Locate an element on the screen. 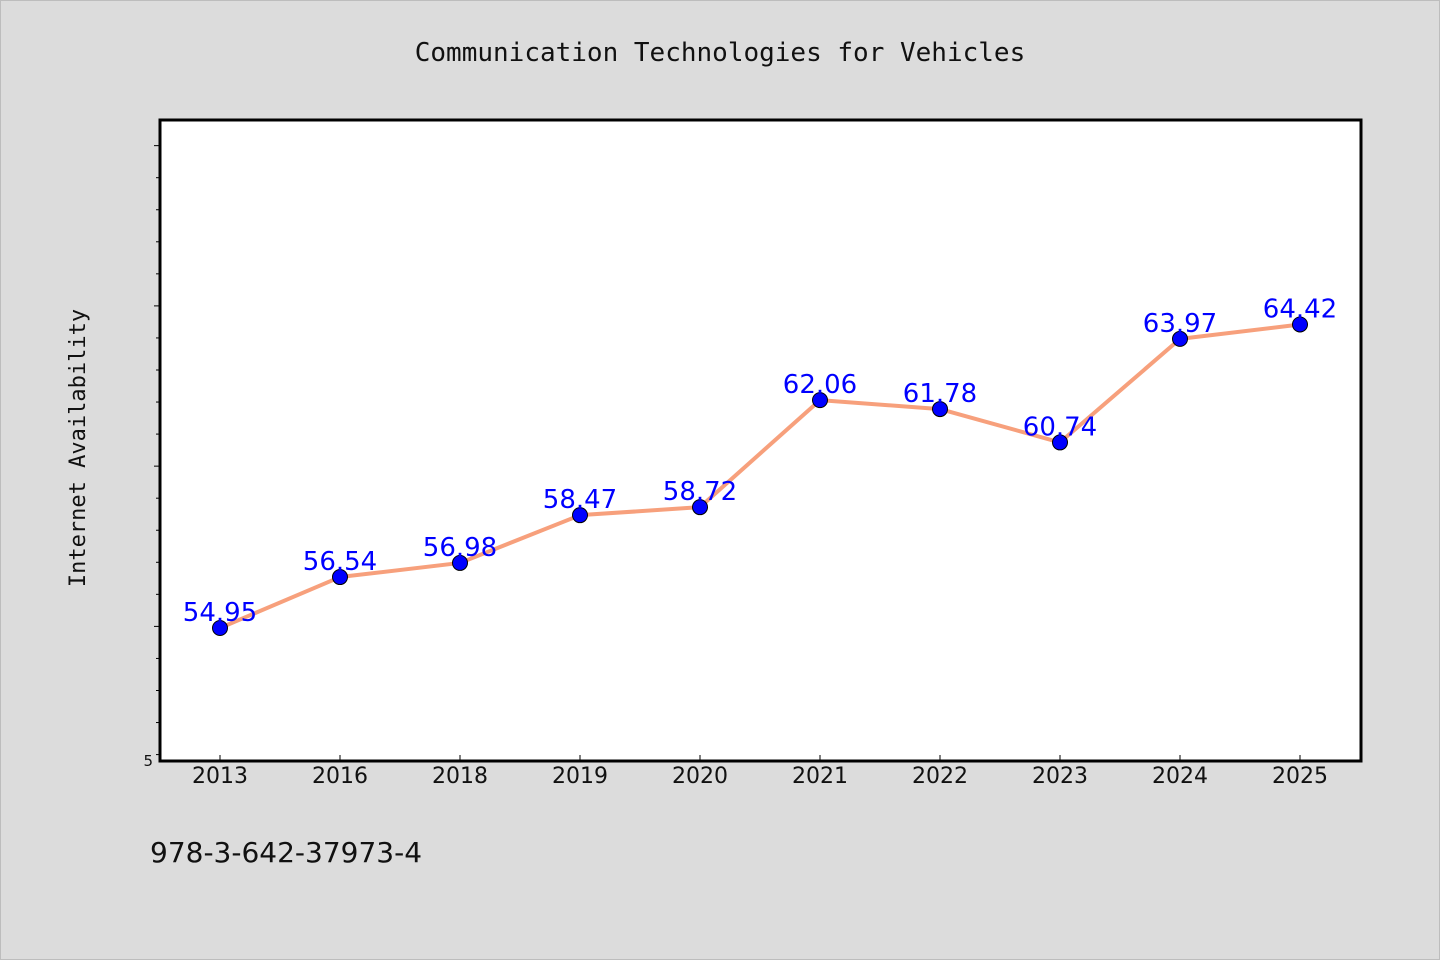 The height and width of the screenshot is (960, 1440). x-tick-label: 2019 is located at coordinates (580, 776).